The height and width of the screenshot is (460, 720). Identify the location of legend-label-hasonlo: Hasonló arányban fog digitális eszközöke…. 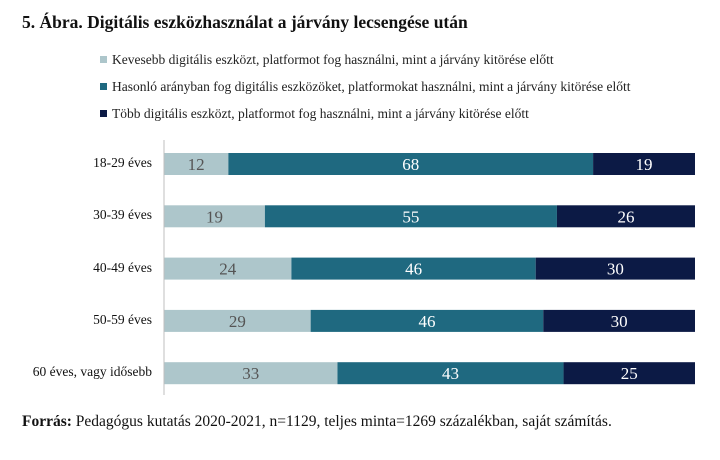
(371, 86).